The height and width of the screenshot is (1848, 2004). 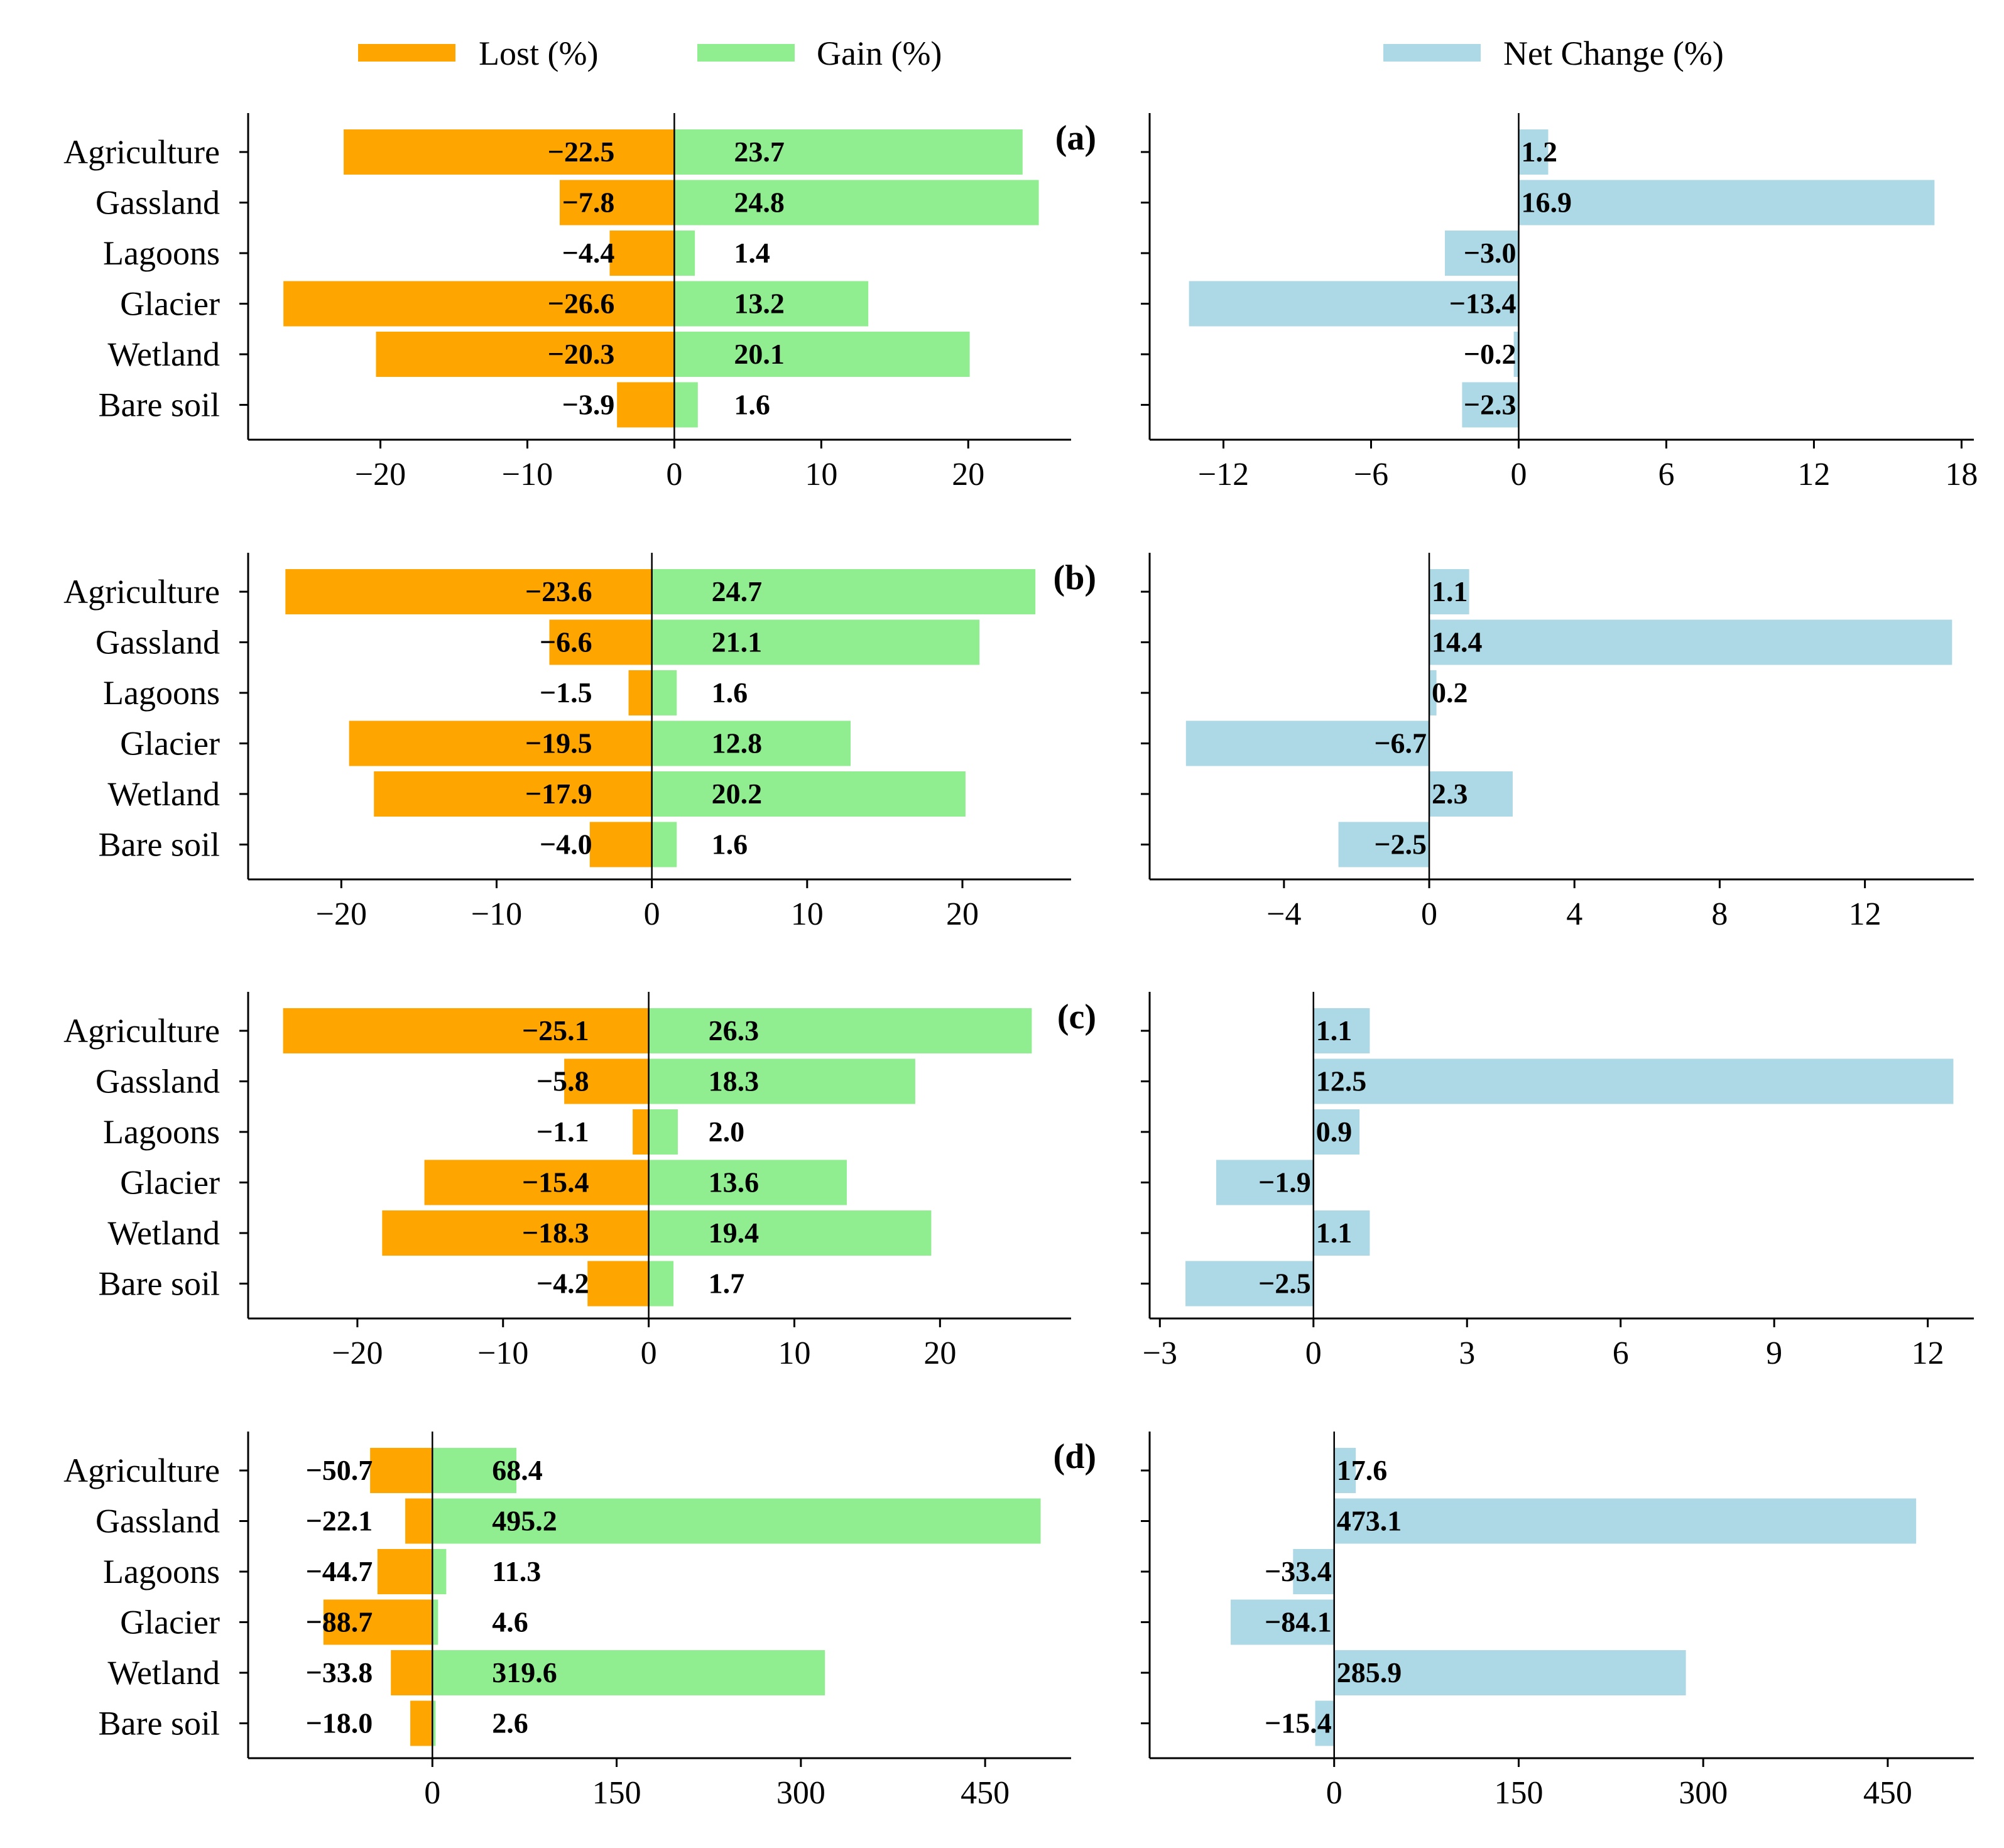 What do you see at coordinates (1546, 203) in the screenshot?
I see `value-label-net: 16.9` at bounding box center [1546, 203].